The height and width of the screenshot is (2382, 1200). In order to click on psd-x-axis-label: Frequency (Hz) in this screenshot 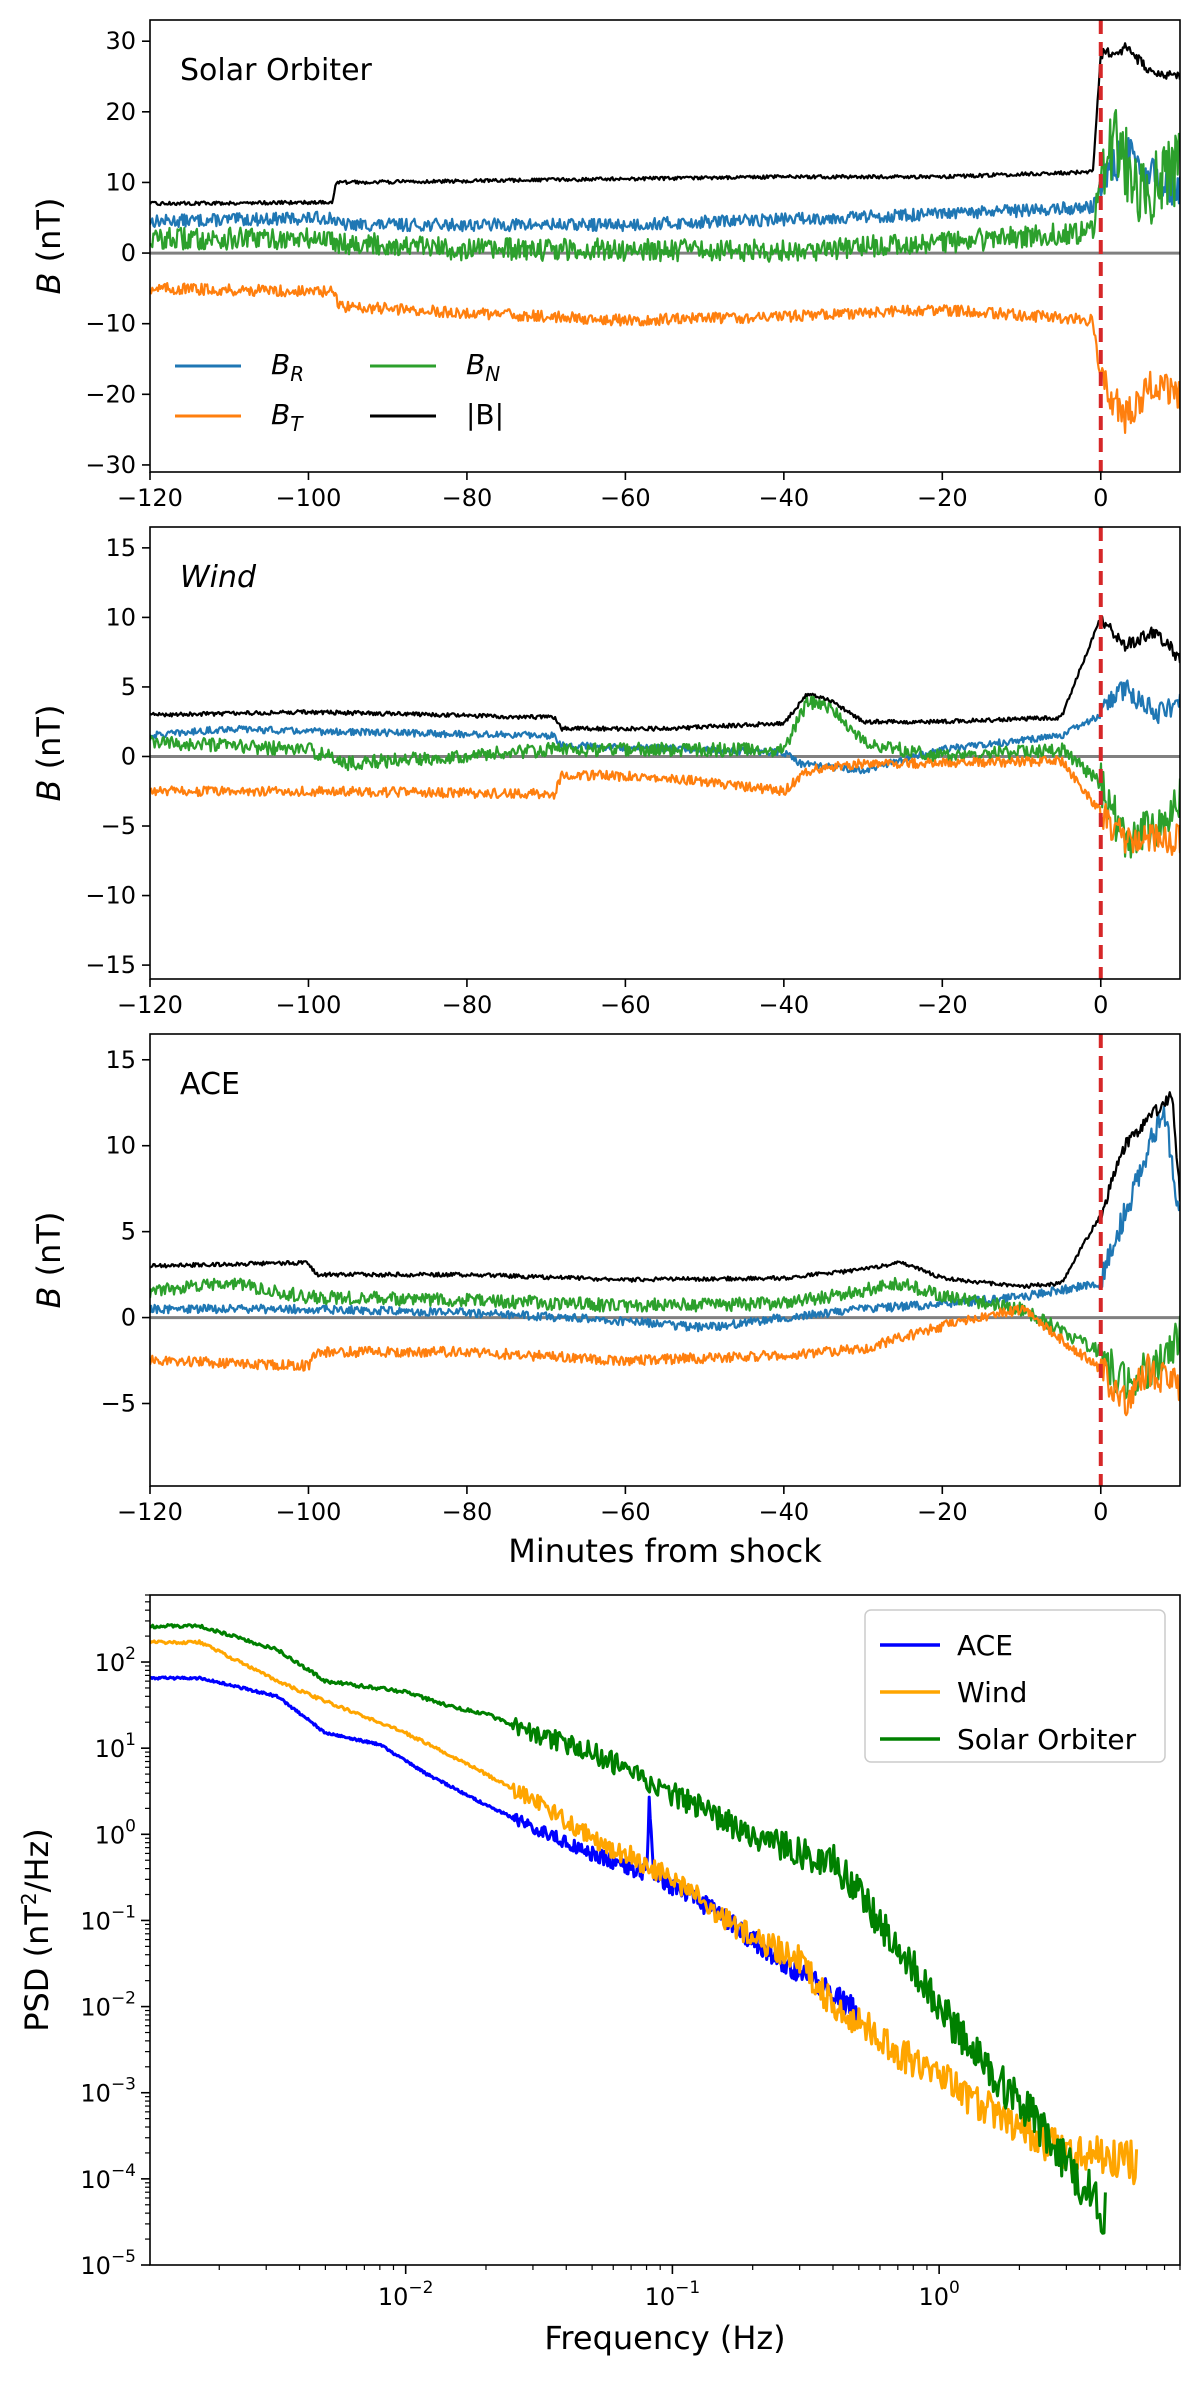, I will do `click(664, 2338)`.